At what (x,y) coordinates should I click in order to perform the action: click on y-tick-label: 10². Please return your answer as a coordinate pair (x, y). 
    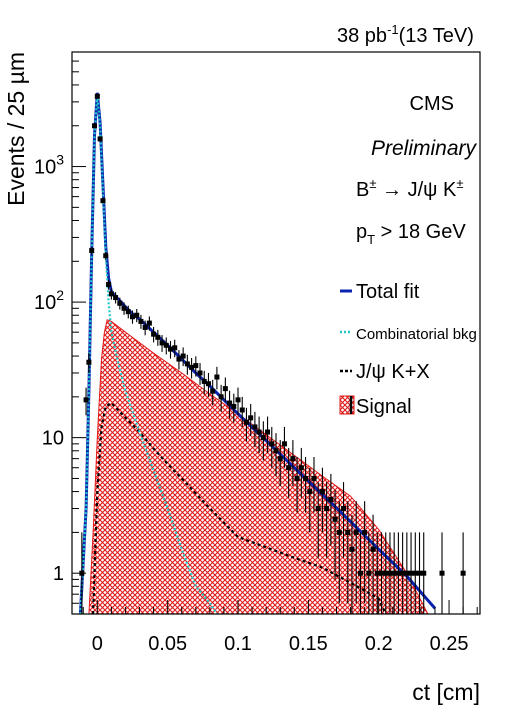
    Looking at the image, I should click on (49, 300).